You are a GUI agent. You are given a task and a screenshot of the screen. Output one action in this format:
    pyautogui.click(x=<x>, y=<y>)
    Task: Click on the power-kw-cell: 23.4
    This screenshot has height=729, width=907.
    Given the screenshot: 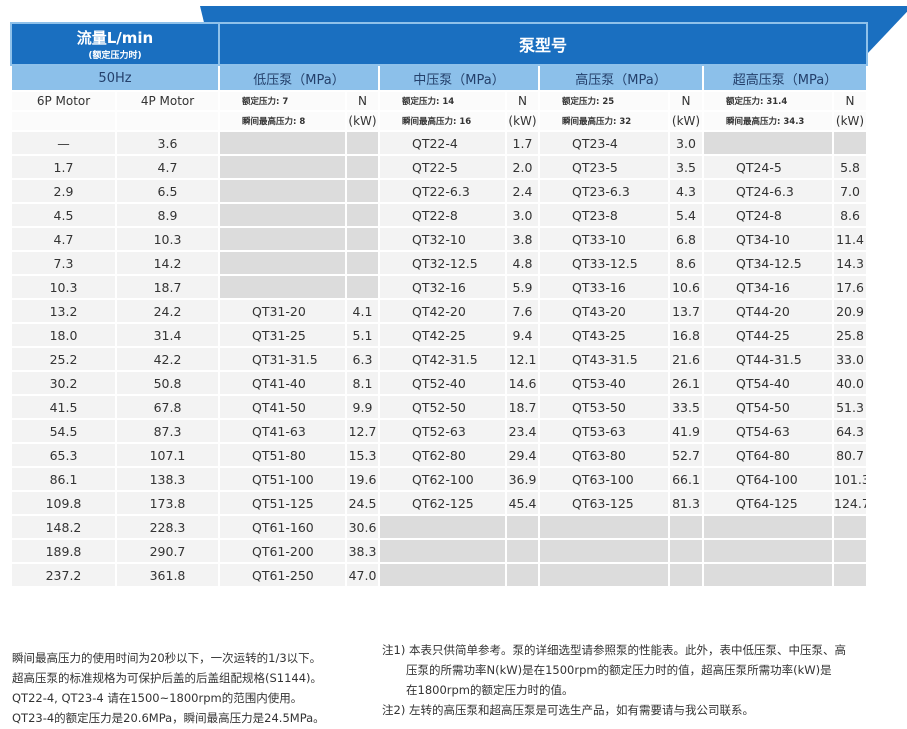 What is the action you would take?
    pyautogui.click(x=522, y=431)
    